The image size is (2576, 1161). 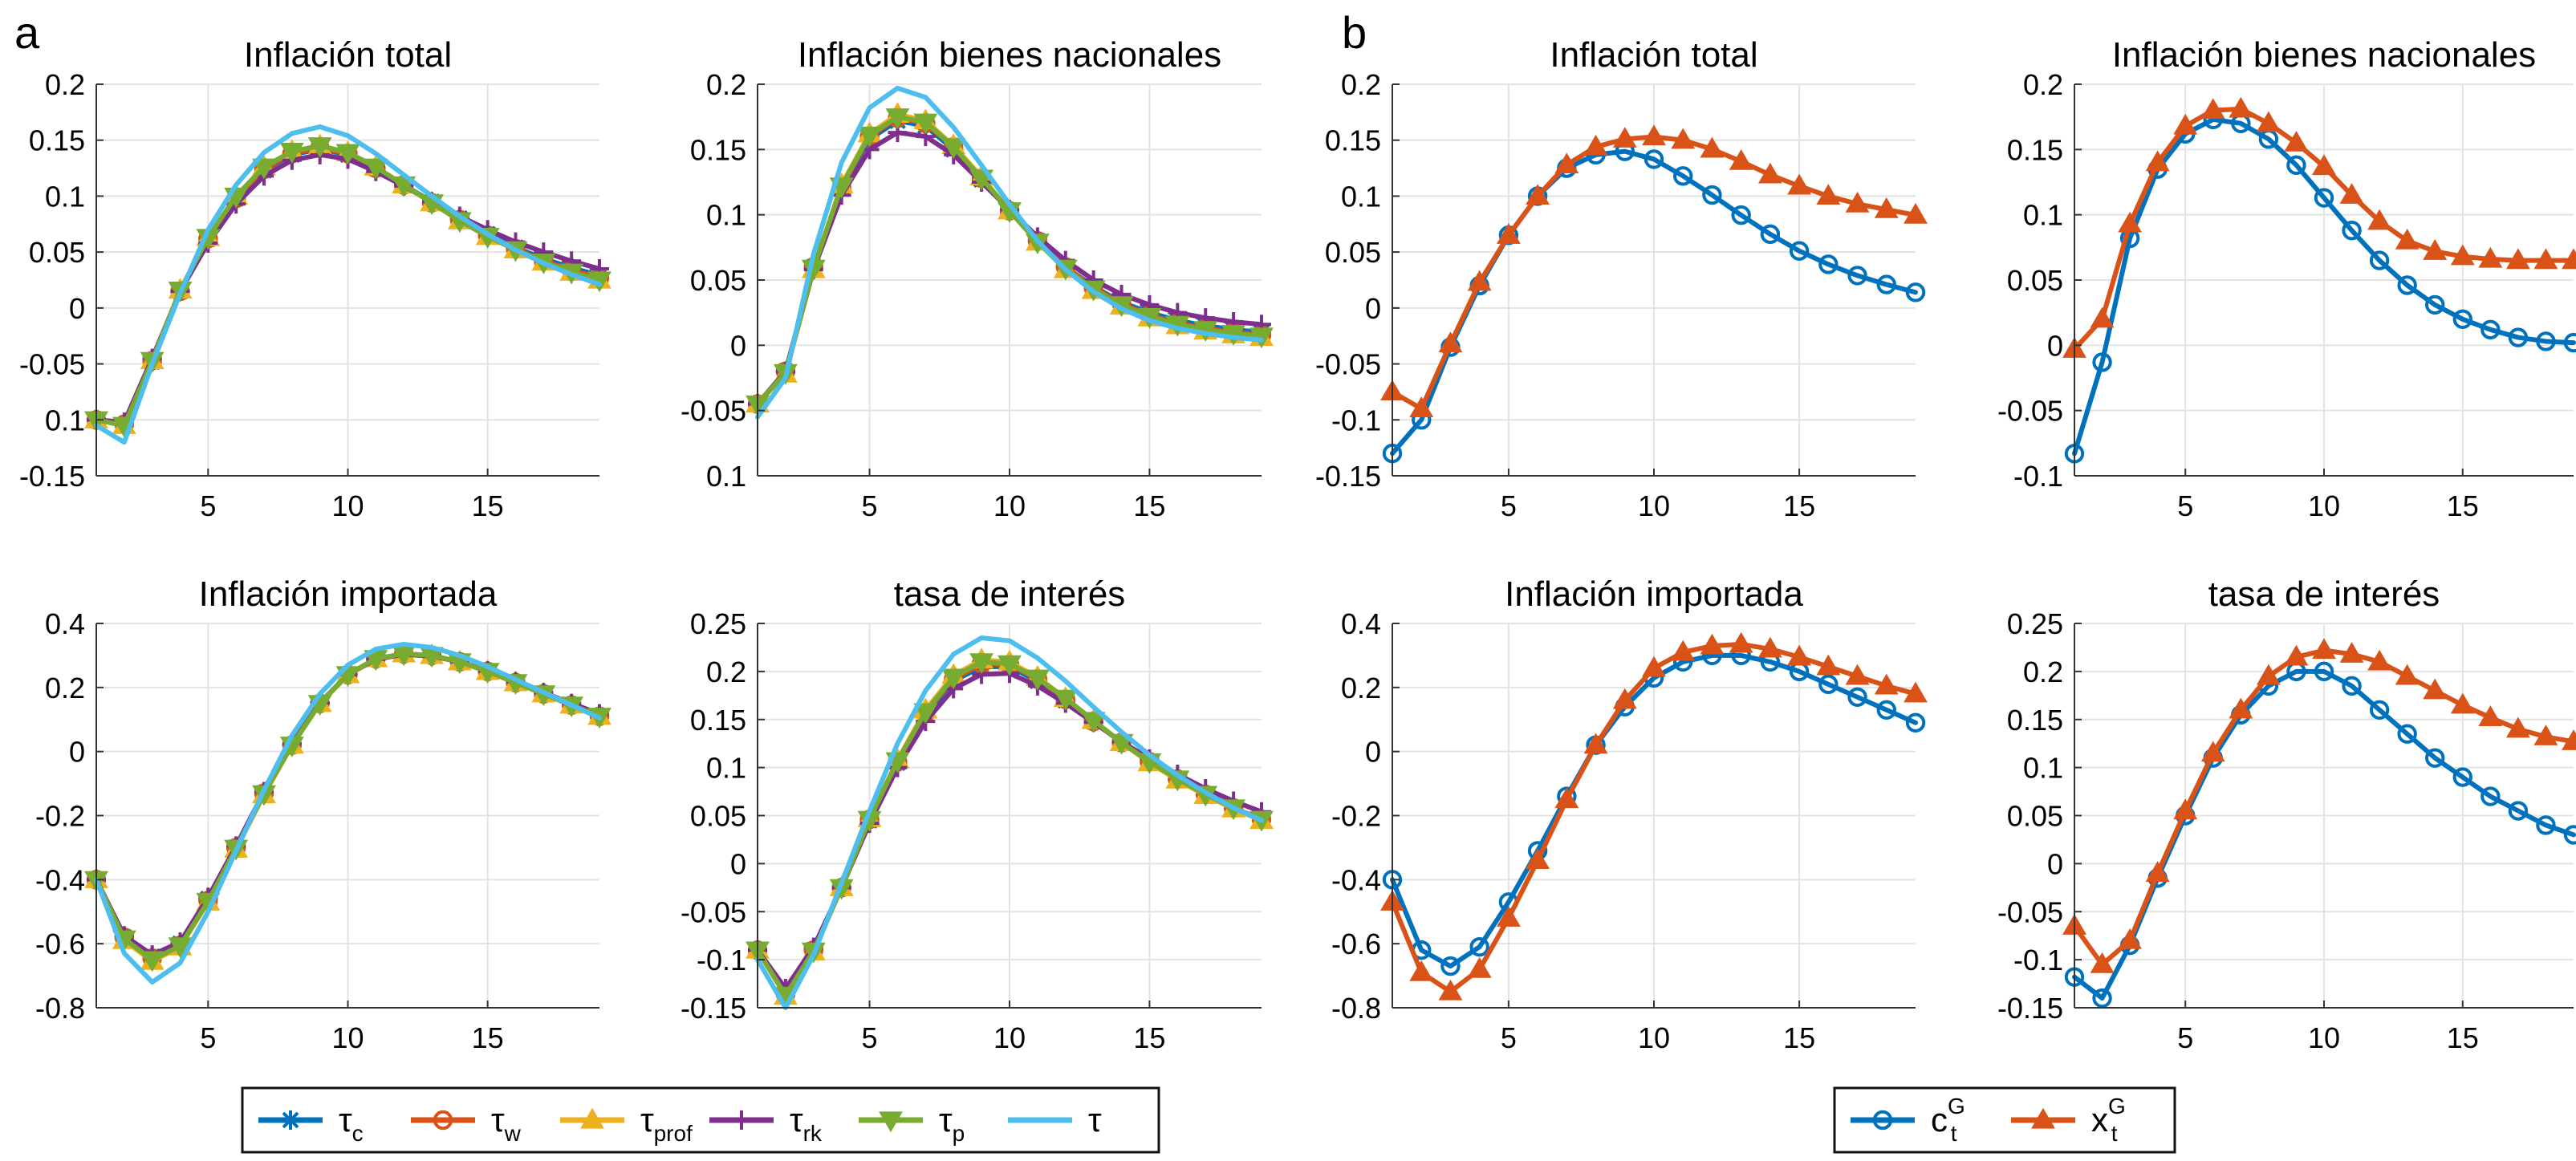 I want to click on legend-entry: τrk, so click(x=766, y=1123).